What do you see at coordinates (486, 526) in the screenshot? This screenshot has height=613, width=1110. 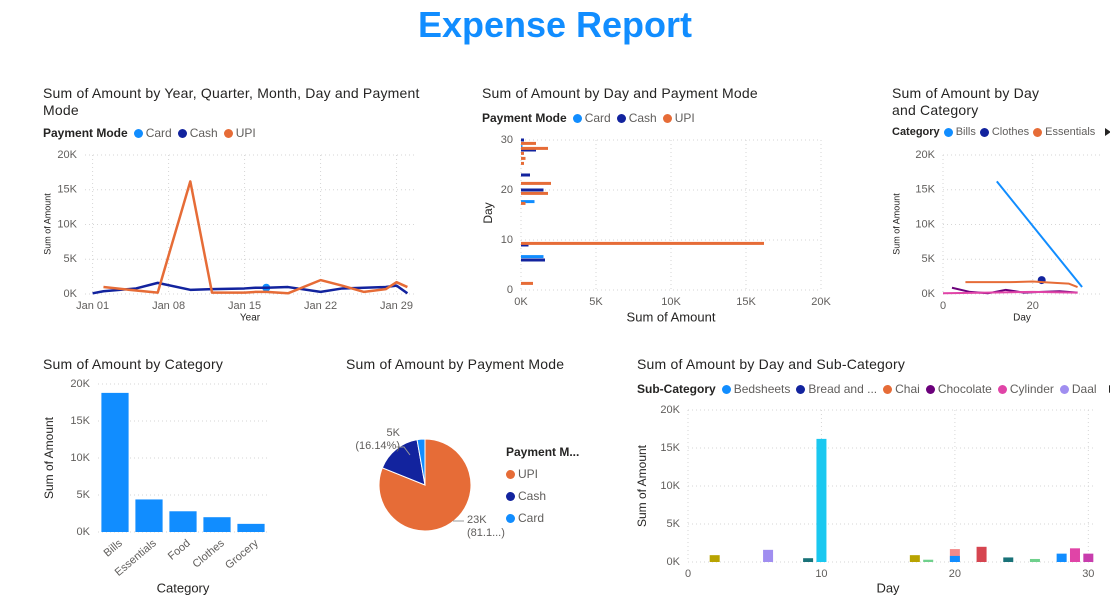 I see `data-label: 23K (81.1...)` at bounding box center [486, 526].